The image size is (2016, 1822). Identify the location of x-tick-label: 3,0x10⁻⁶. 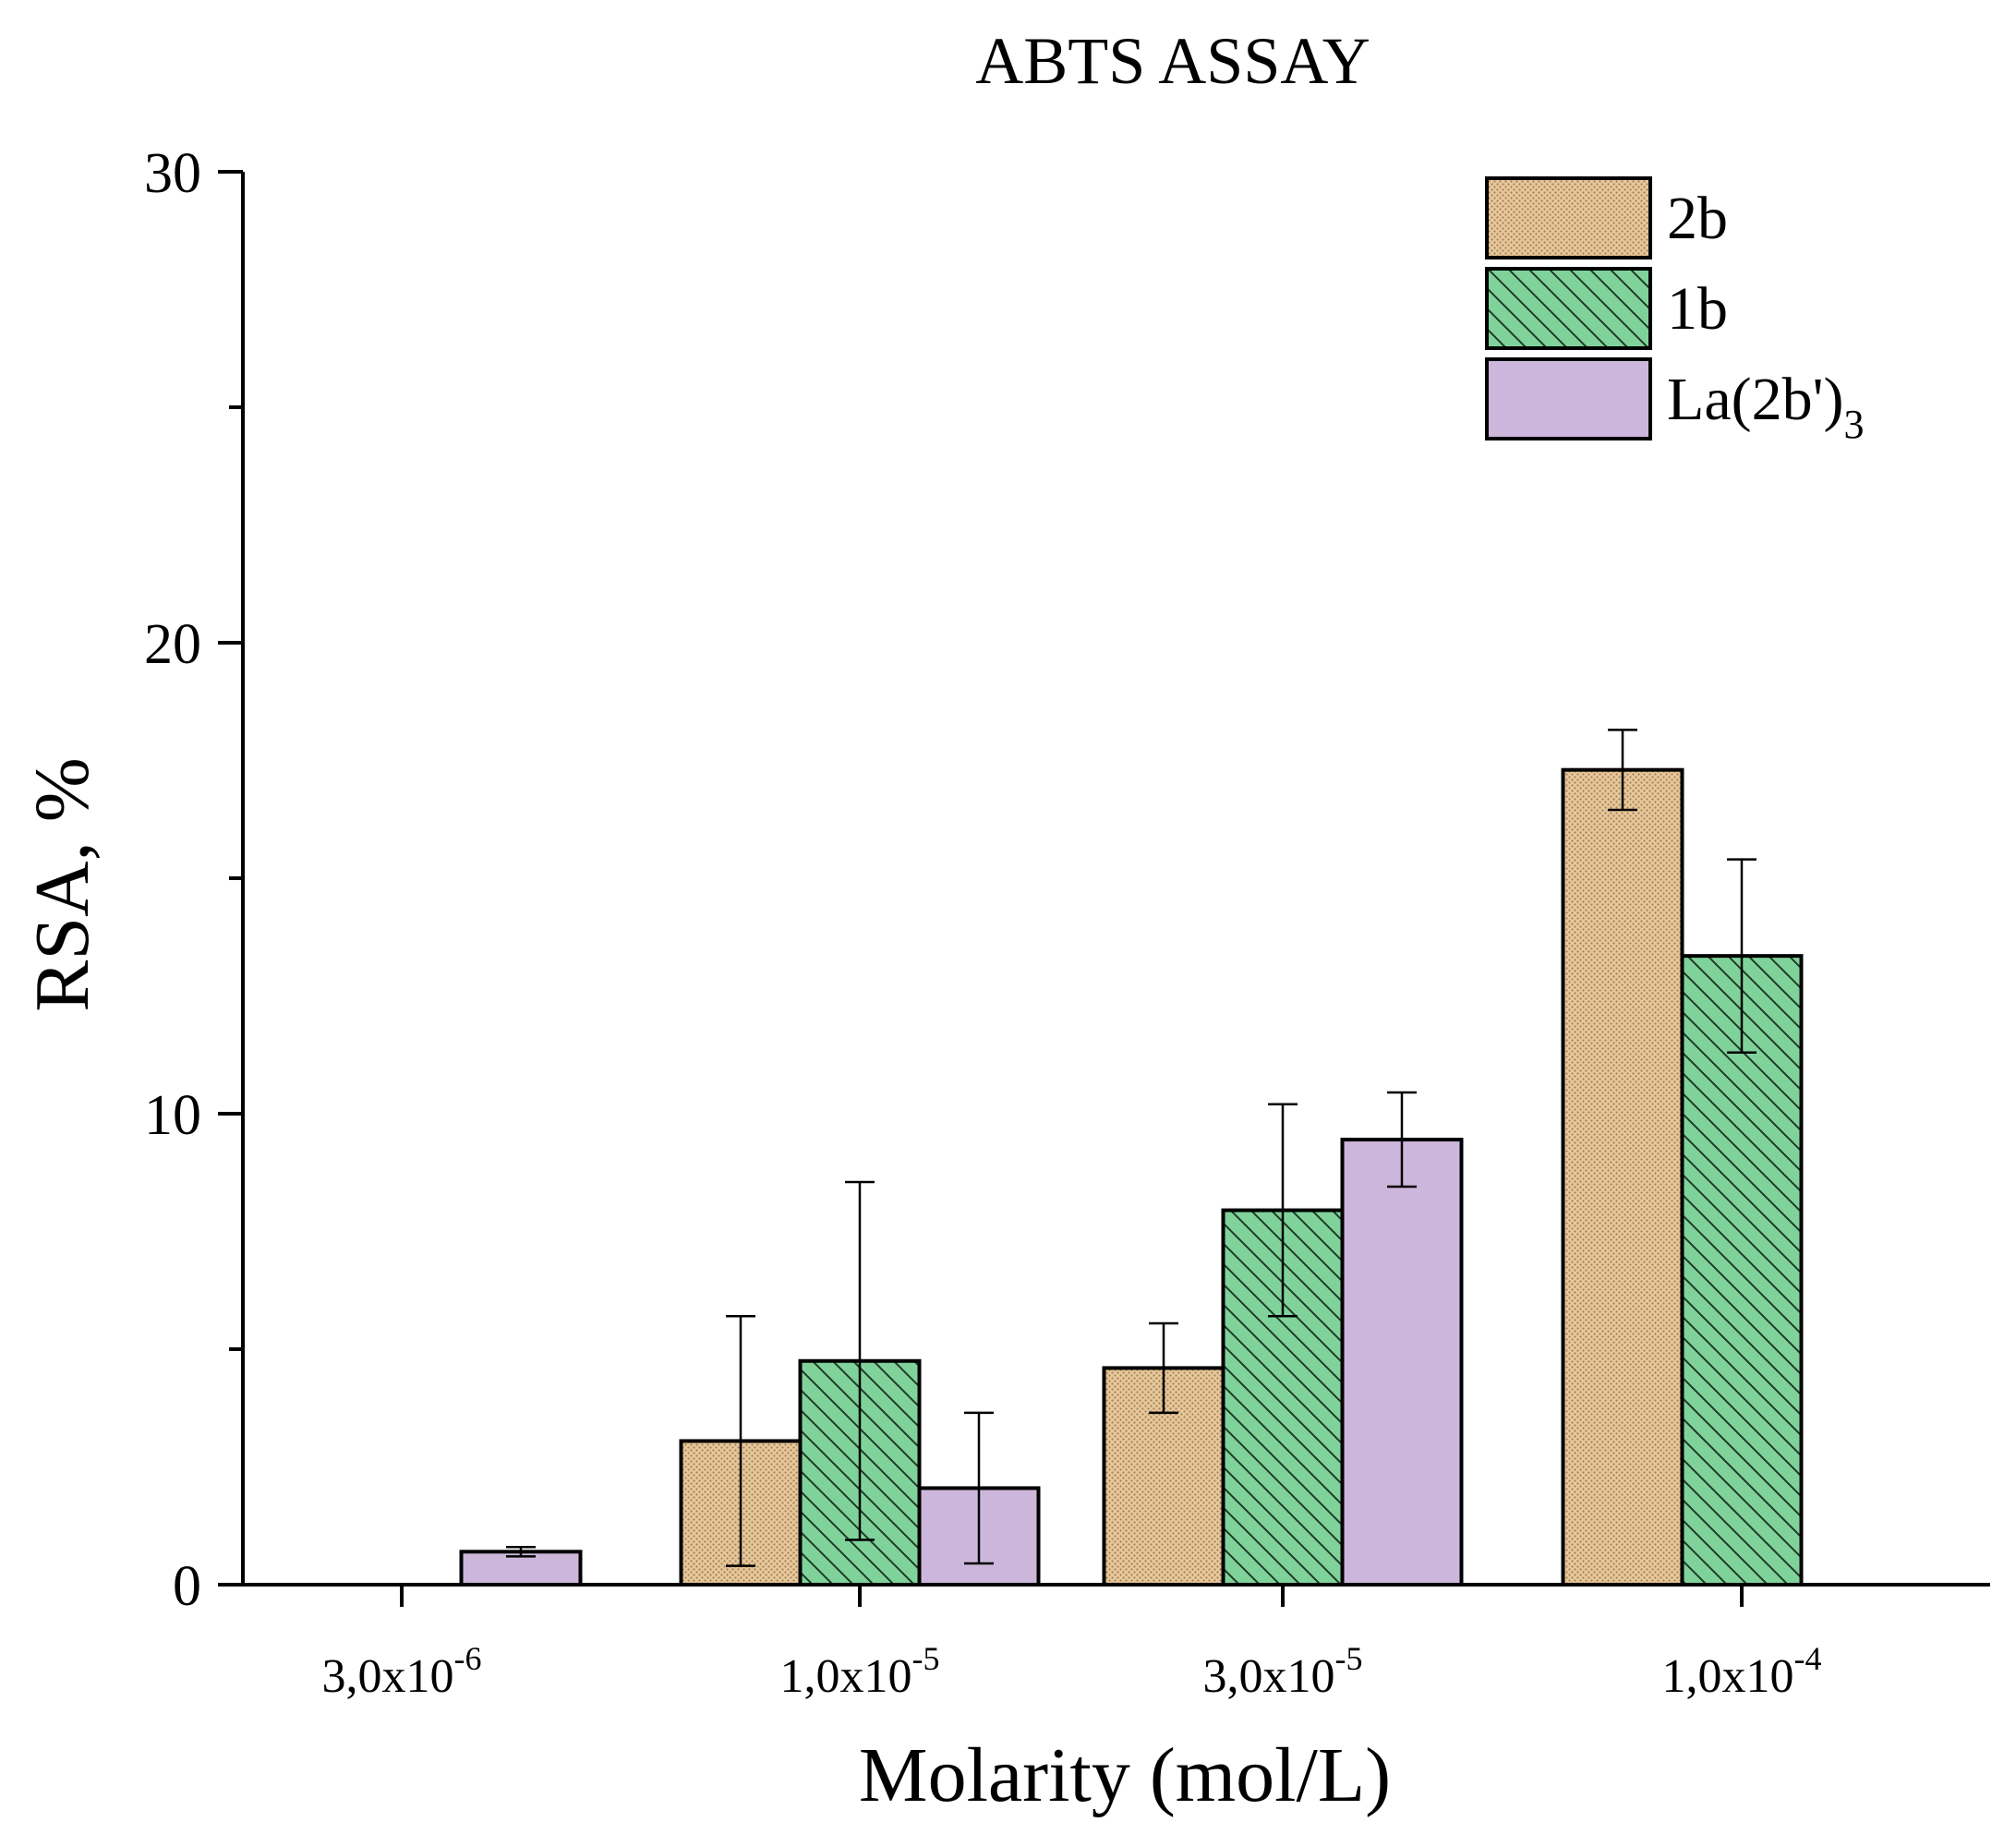
(402, 1671).